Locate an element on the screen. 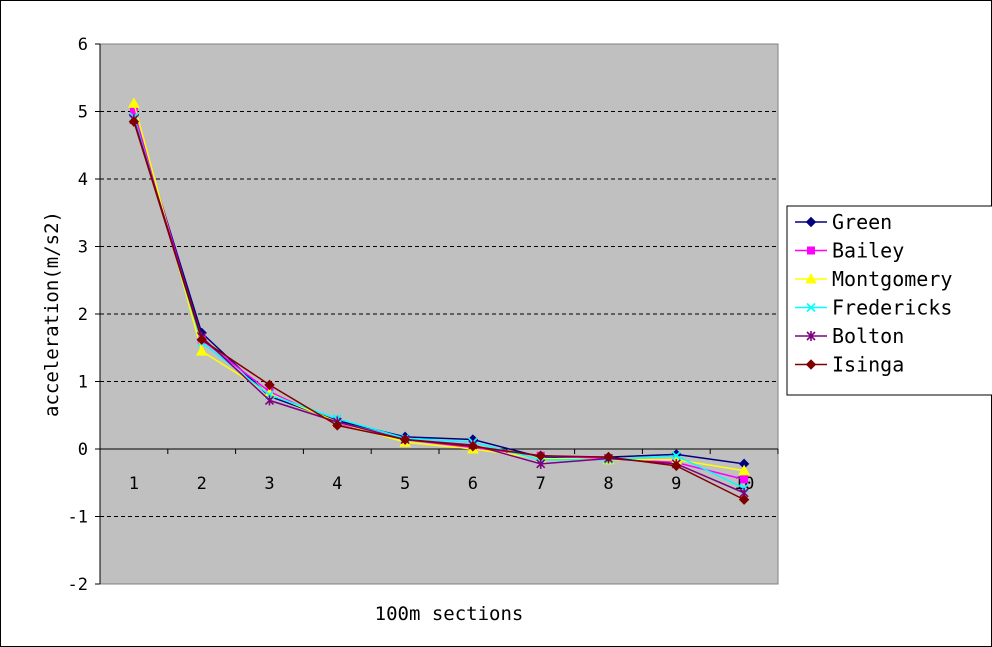  x-tick-label: 6 is located at coordinates (473, 484).